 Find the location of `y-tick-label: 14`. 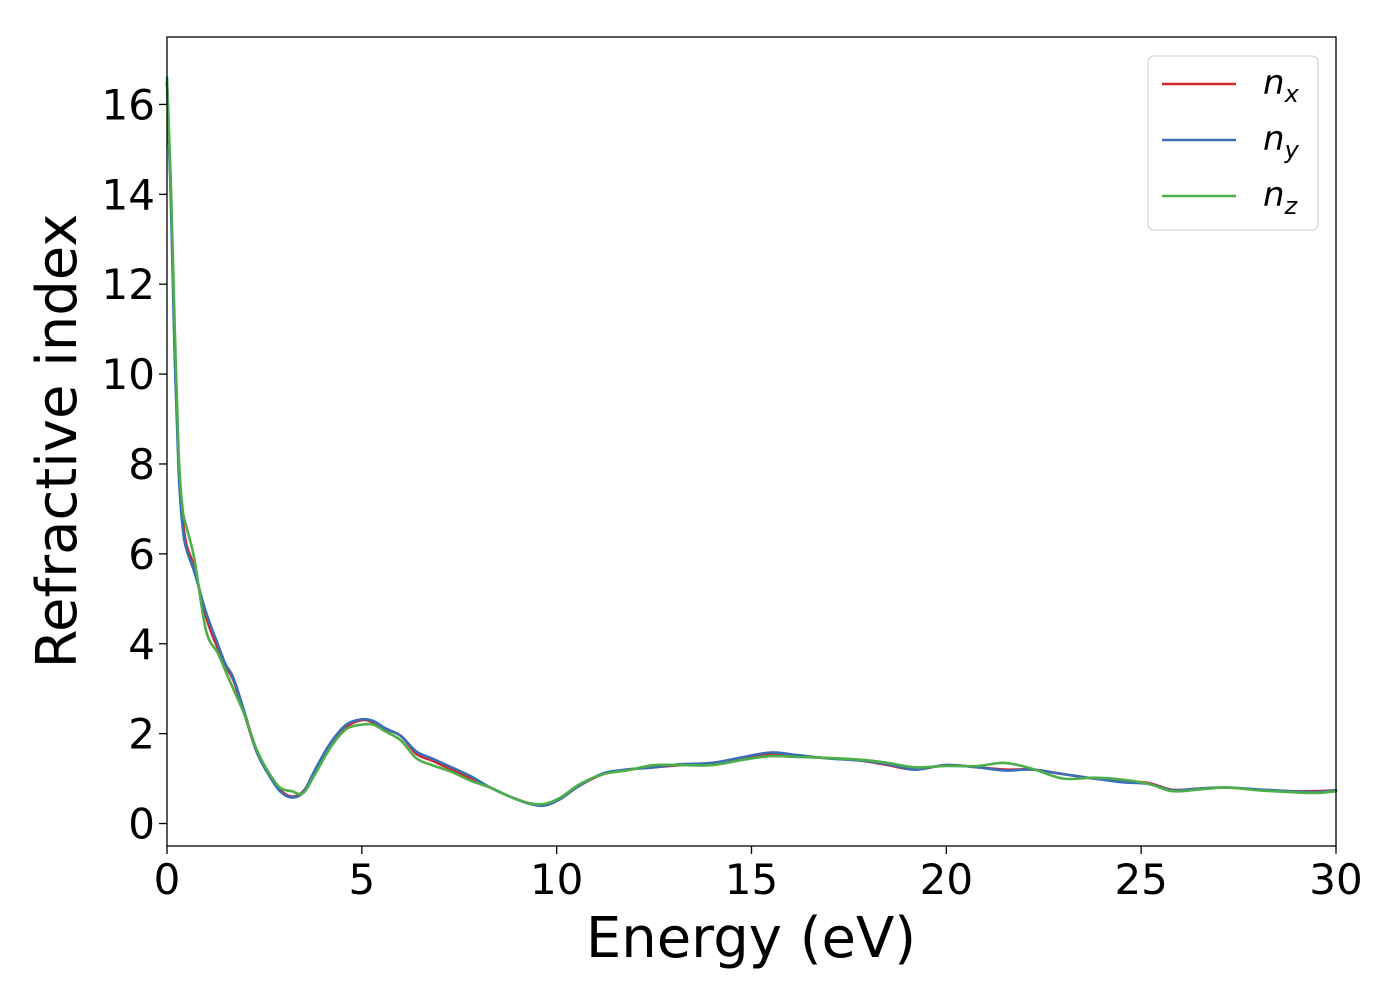

y-tick-label: 14 is located at coordinates (128, 194).